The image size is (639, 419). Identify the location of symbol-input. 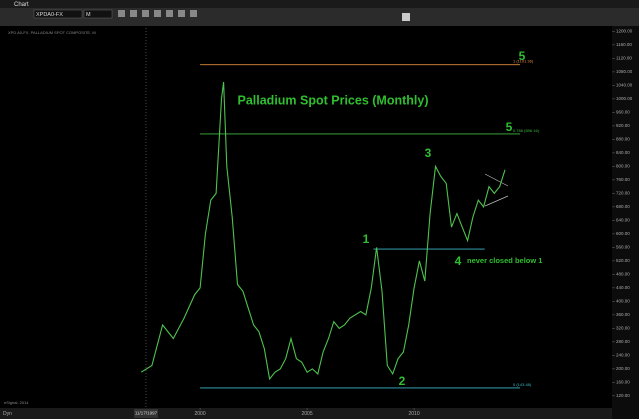
(58, 14).